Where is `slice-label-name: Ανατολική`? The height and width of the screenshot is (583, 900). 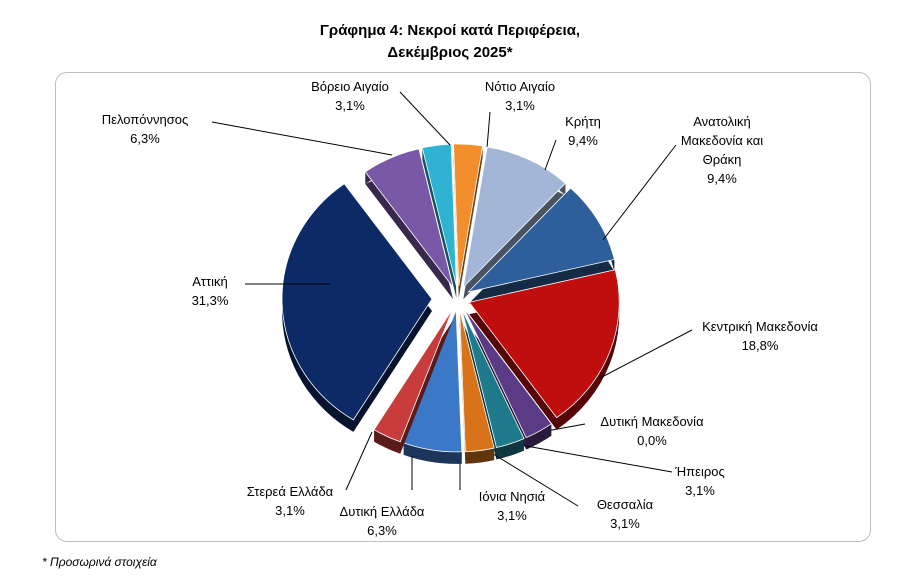
slice-label-name: Ανατολική is located at coordinates (722, 121).